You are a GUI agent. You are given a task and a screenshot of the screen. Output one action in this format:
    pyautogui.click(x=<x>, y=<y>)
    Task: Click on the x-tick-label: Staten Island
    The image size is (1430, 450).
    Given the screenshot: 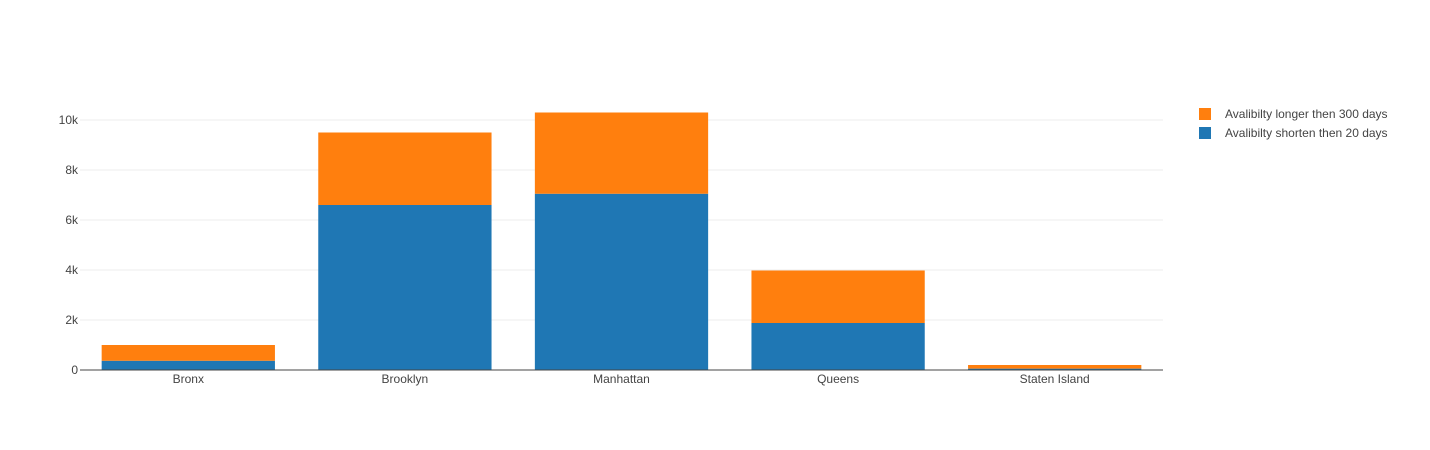 What is the action you would take?
    pyautogui.click(x=1055, y=379)
    